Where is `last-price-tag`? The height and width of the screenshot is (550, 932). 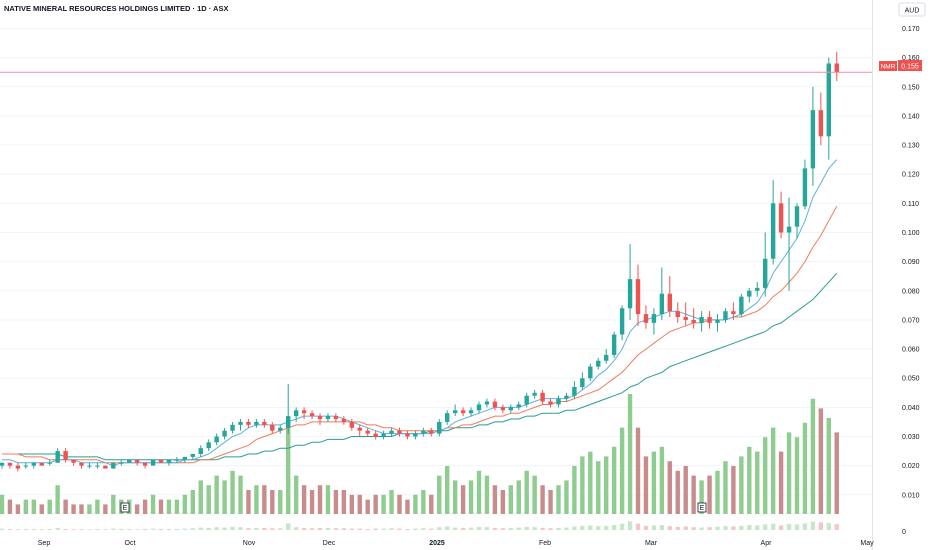
last-price-tag is located at coordinates (910, 65).